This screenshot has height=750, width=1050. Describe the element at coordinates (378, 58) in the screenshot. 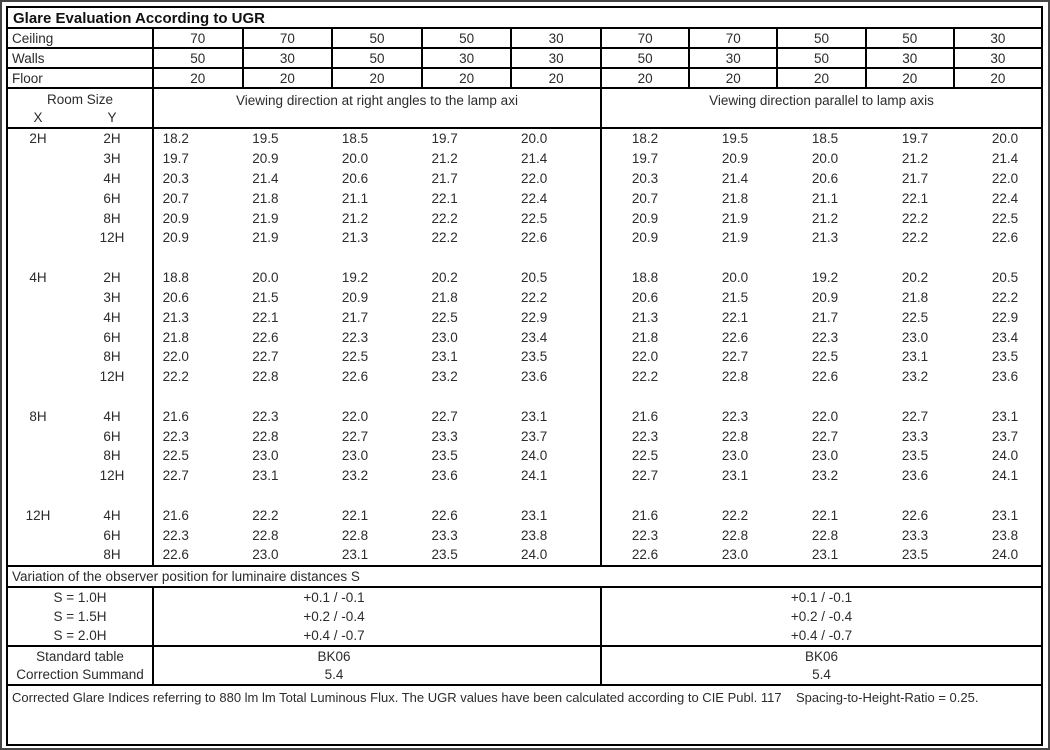

I see `surface-values-right-angle: 50 30 50 30 30` at that location.